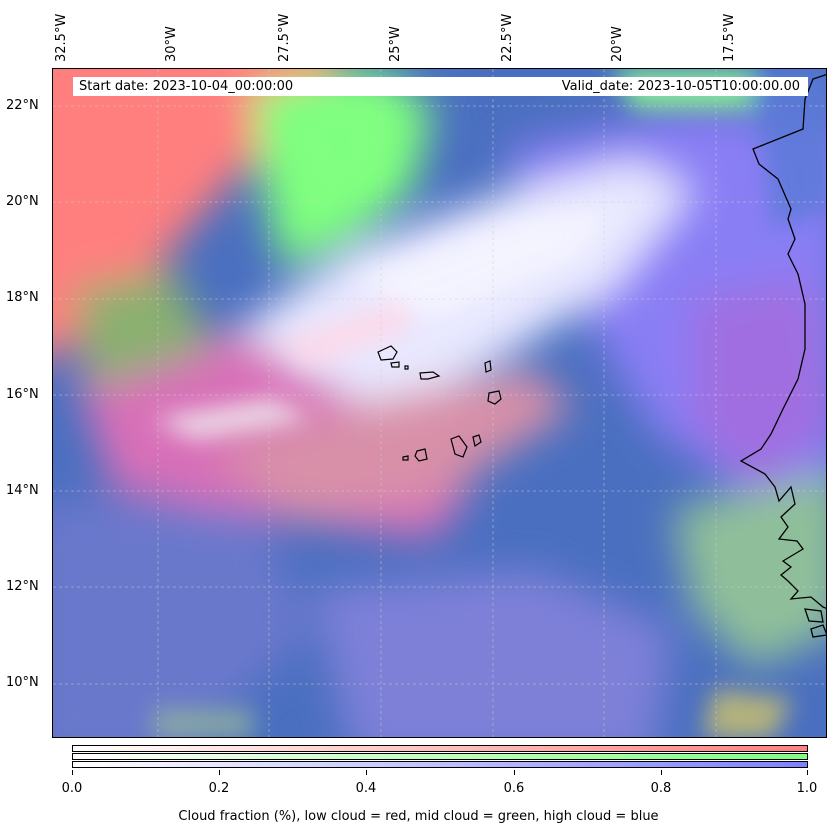 This screenshot has width=837, height=836. Describe the element at coordinates (440, 764) in the screenshot. I see `colorbar-high-cloud-blue` at that location.